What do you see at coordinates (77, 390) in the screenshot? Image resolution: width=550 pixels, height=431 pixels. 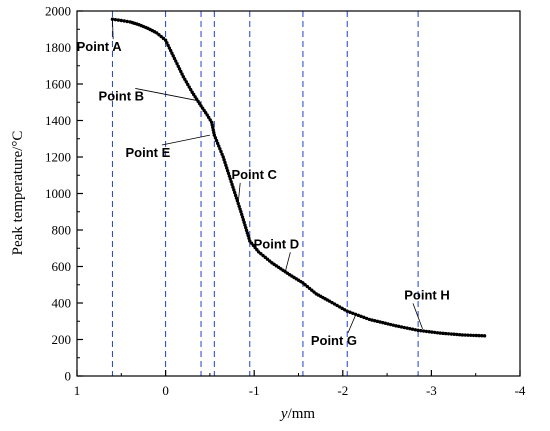 I see `x-tick-label: 1` at bounding box center [77, 390].